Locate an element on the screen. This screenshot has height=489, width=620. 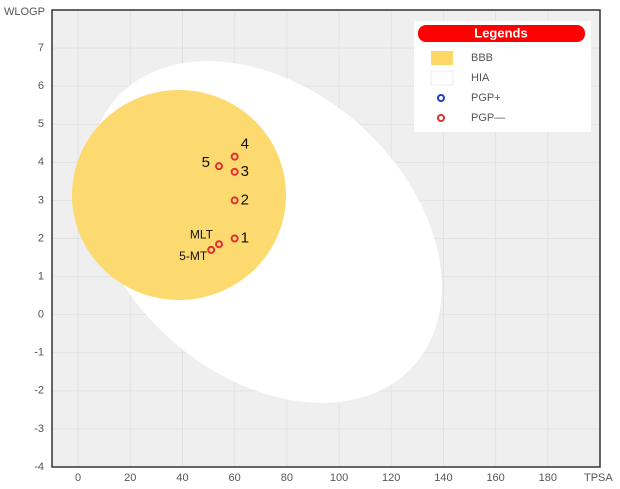
x-tick-label: 120 is located at coordinates (391, 478).